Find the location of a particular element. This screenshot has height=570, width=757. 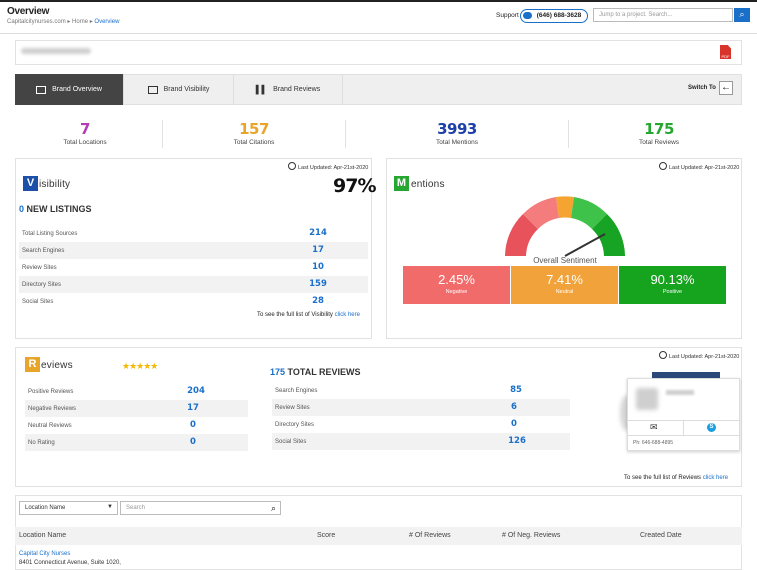

breadcrumb-current: Overview is located at coordinates (107, 22).